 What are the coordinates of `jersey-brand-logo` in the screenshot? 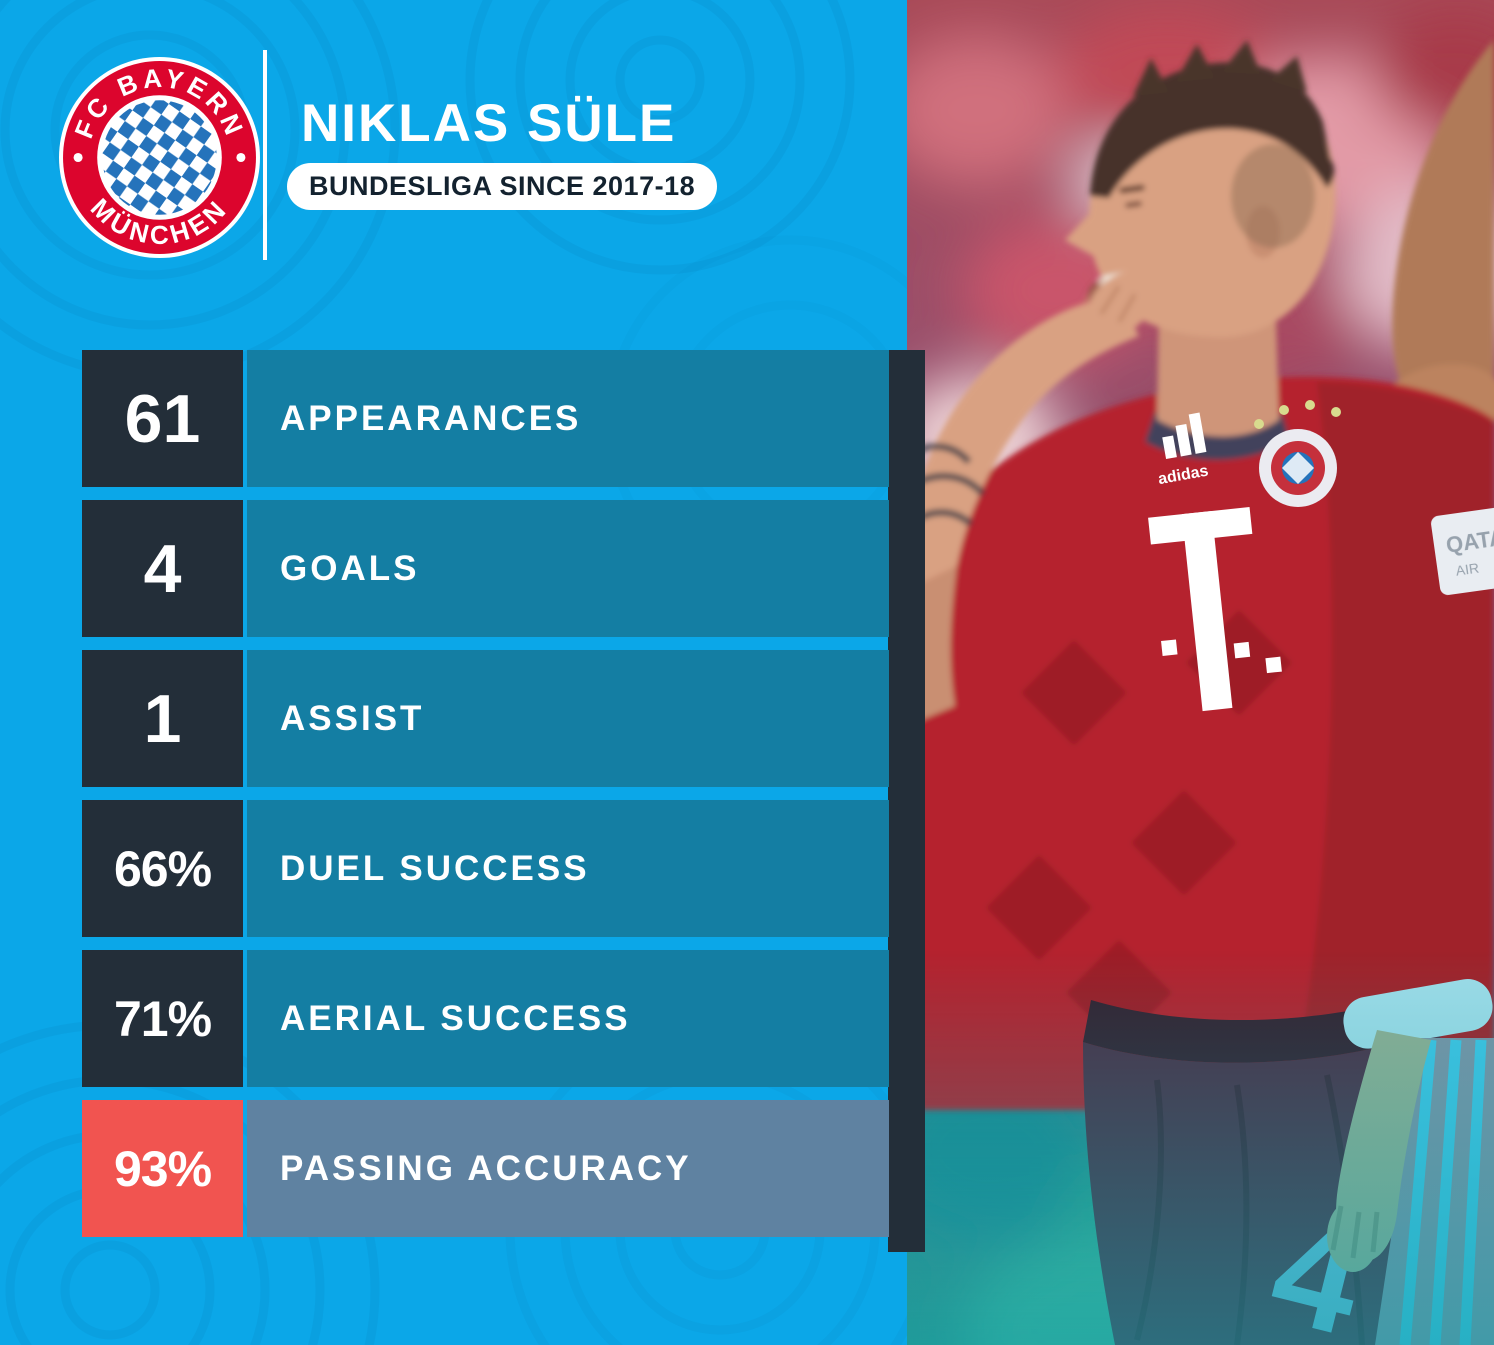 It's located at (1184, 436).